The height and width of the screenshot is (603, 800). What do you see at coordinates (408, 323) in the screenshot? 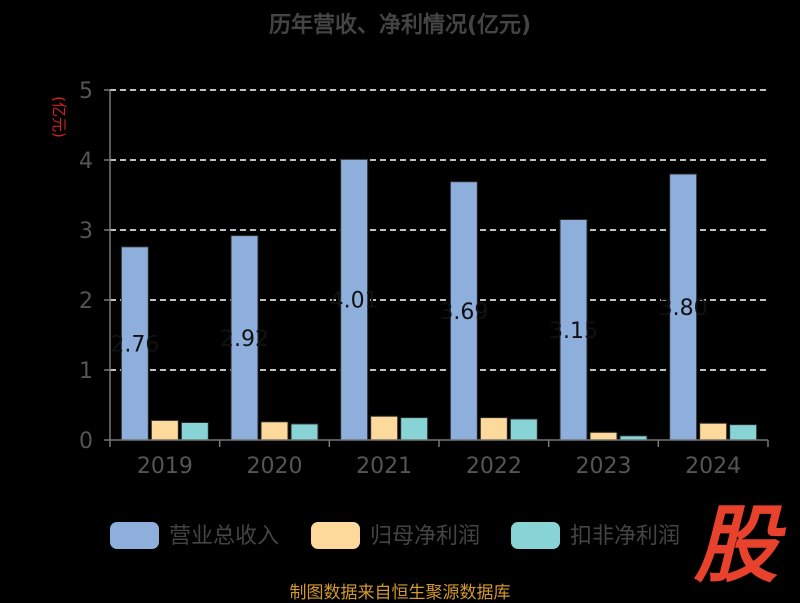
I see `data-labels: 2.76 2.92 4.01 3.69 3.15 3.80` at bounding box center [408, 323].